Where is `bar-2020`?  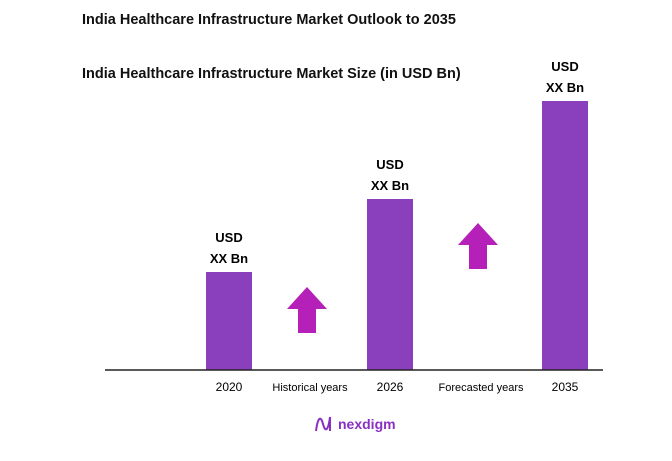
bar-2020 is located at coordinates (229, 321).